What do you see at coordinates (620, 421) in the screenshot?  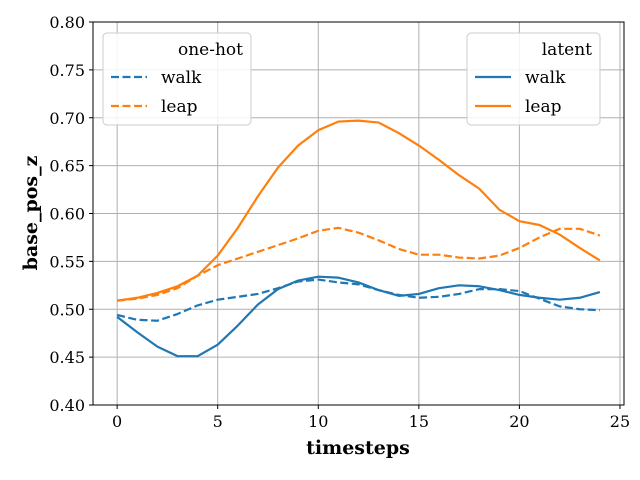 I see `x-tick-label: 25` at bounding box center [620, 421].